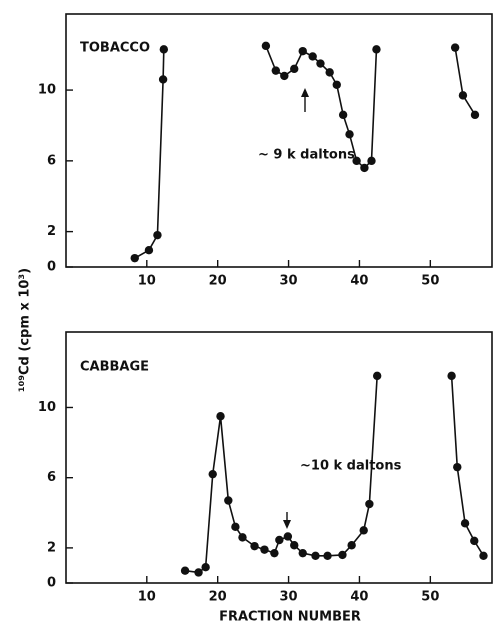 The image size is (493, 627). Describe the element at coordinates (351, 466) in the screenshot. I see `annotation: ~10 k daltons` at that location.